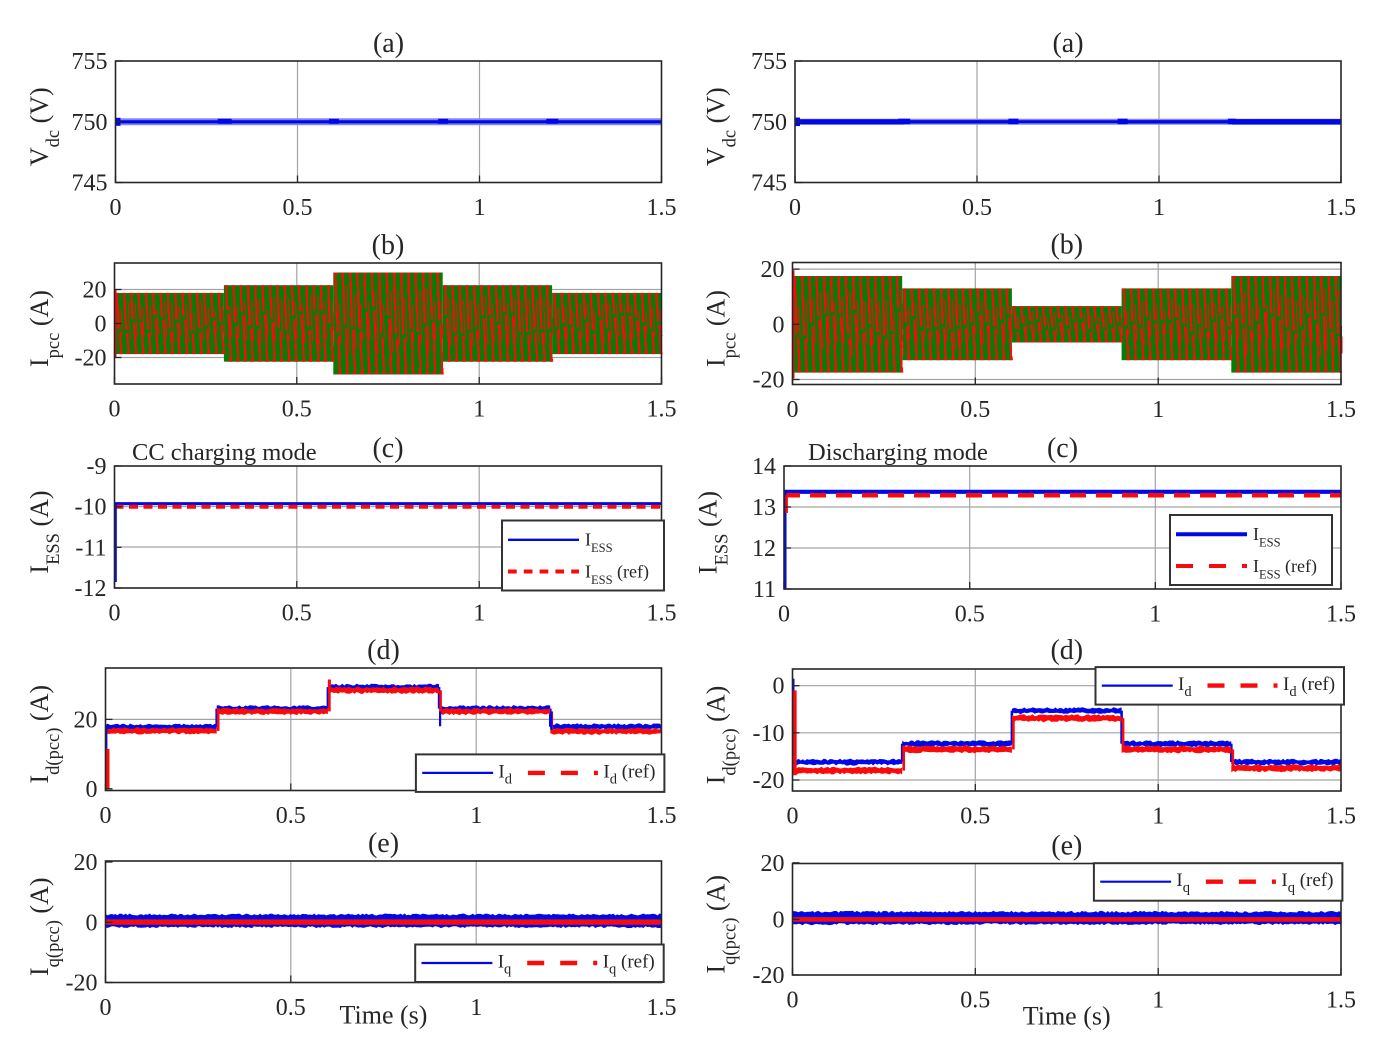  I want to click on svg-text: 12, so click(764, 549).